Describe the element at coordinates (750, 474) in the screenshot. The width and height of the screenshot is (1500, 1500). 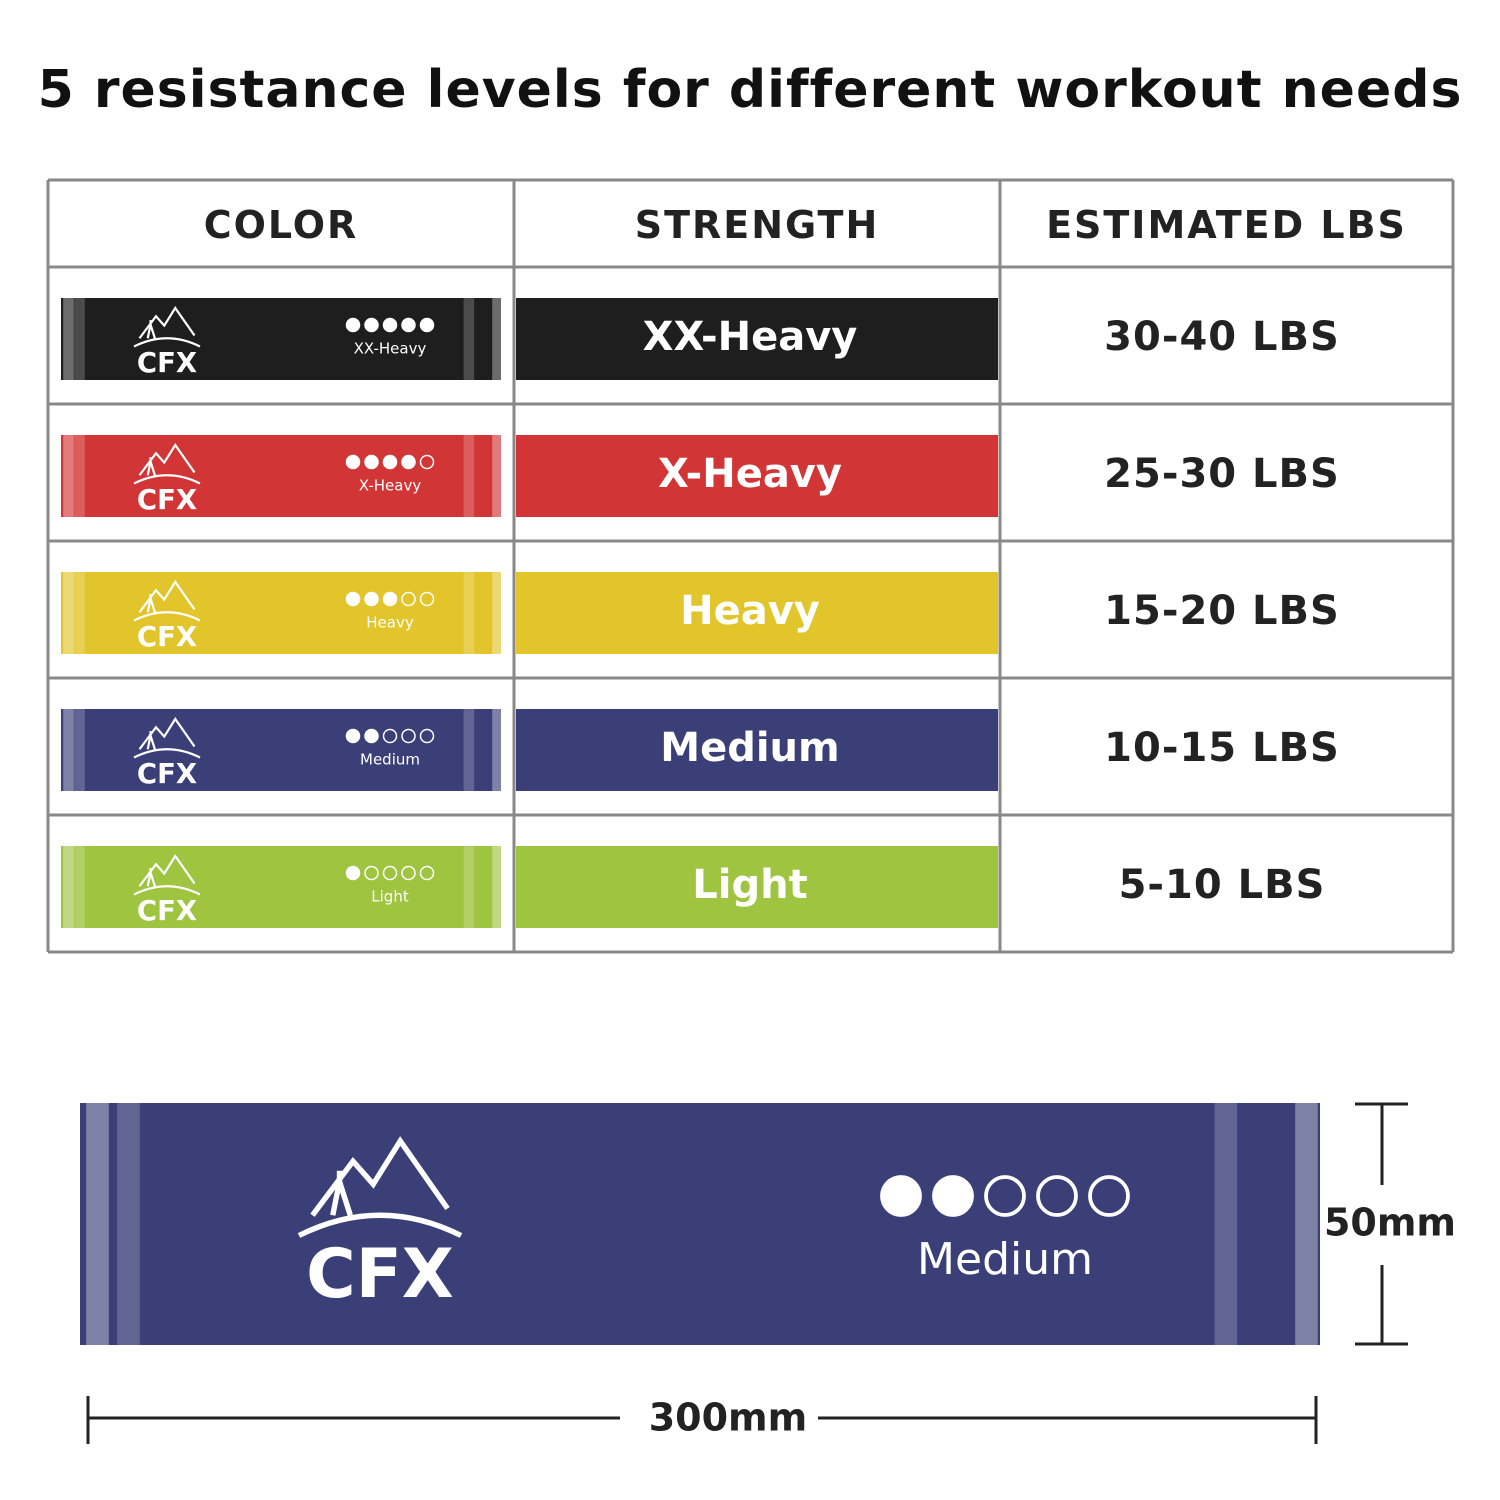
I see `strength: X-Heavy` at that location.